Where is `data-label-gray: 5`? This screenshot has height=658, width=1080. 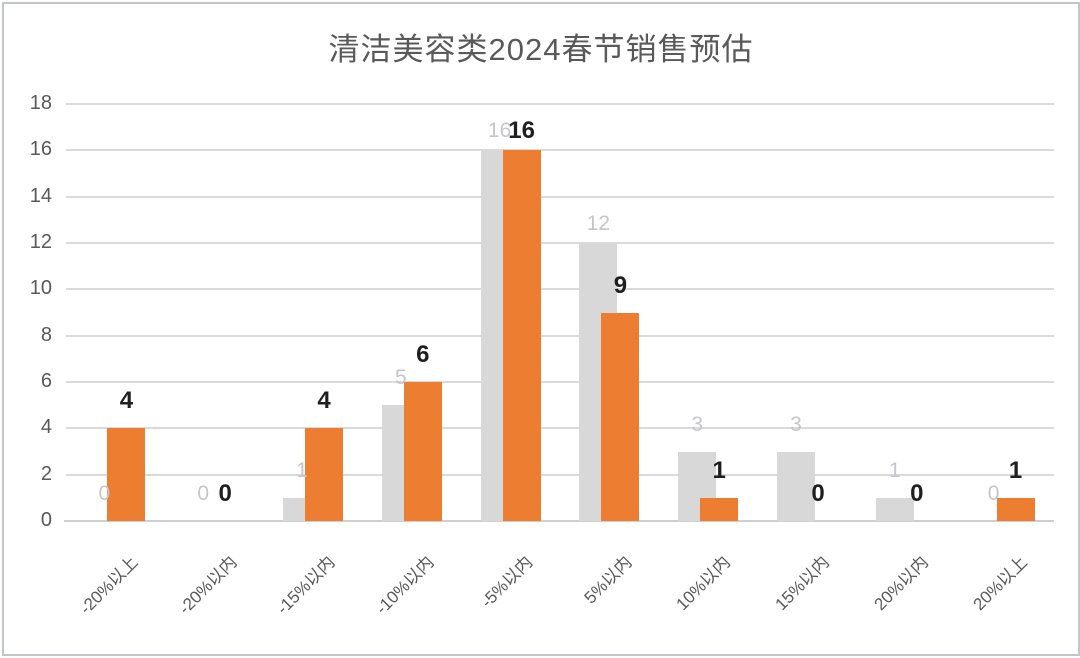 data-label-gray: 5 is located at coordinates (400, 378).